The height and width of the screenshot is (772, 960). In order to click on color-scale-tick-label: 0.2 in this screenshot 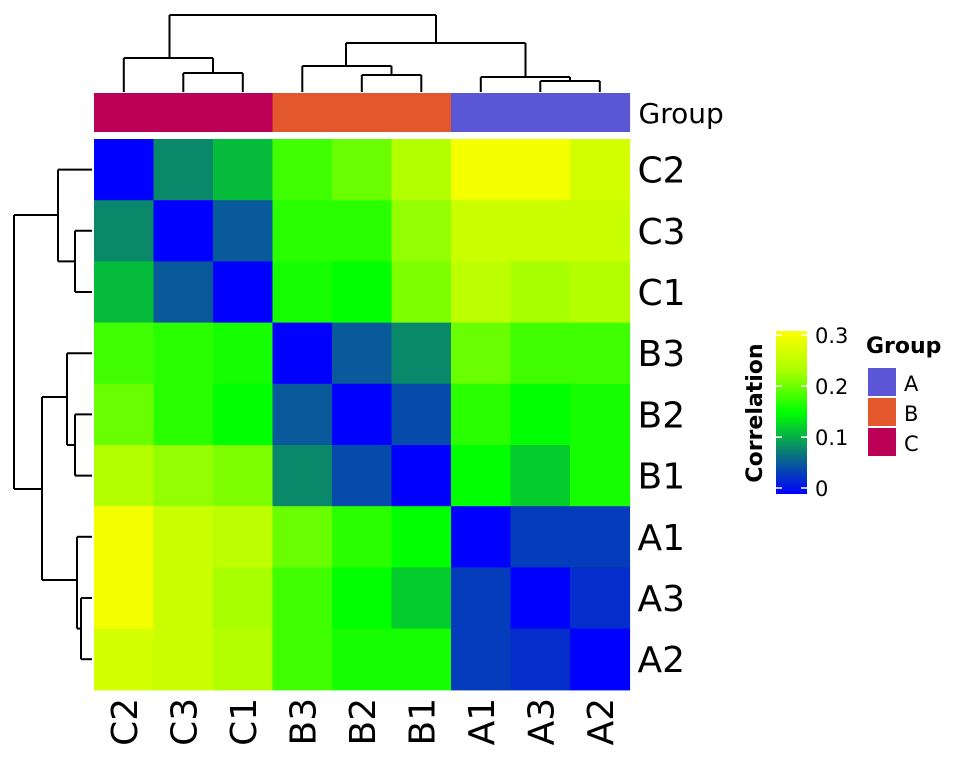, I will do `click(831, 387)`.